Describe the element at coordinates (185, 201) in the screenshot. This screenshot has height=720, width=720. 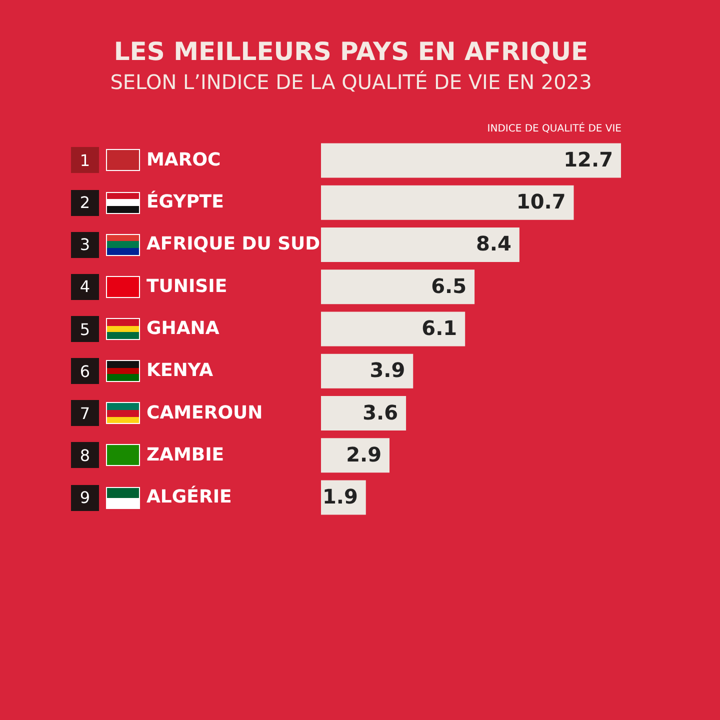
I see `y-tick-label: ÉGYPTE` at that location.